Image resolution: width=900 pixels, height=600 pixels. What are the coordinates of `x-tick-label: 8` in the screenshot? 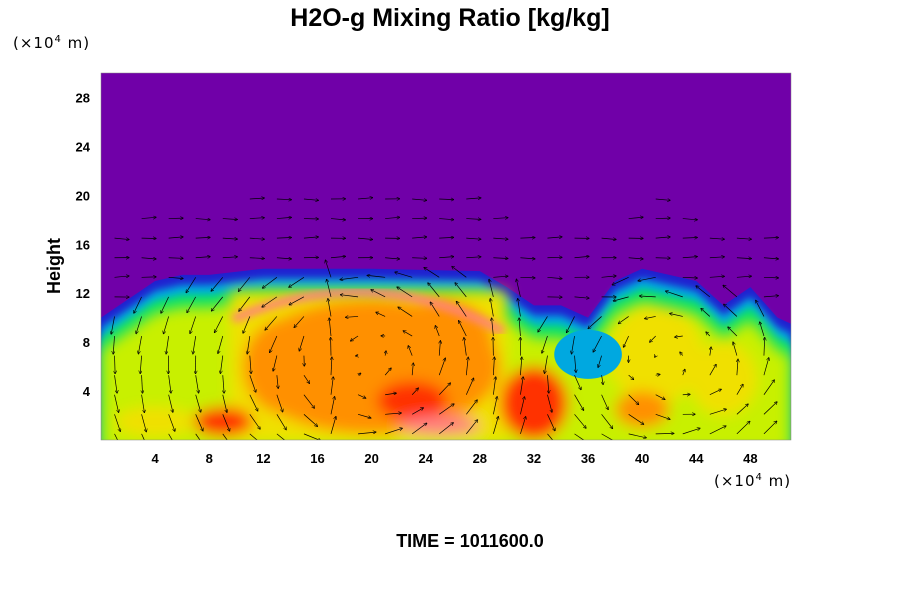 It's located at (209, 458).